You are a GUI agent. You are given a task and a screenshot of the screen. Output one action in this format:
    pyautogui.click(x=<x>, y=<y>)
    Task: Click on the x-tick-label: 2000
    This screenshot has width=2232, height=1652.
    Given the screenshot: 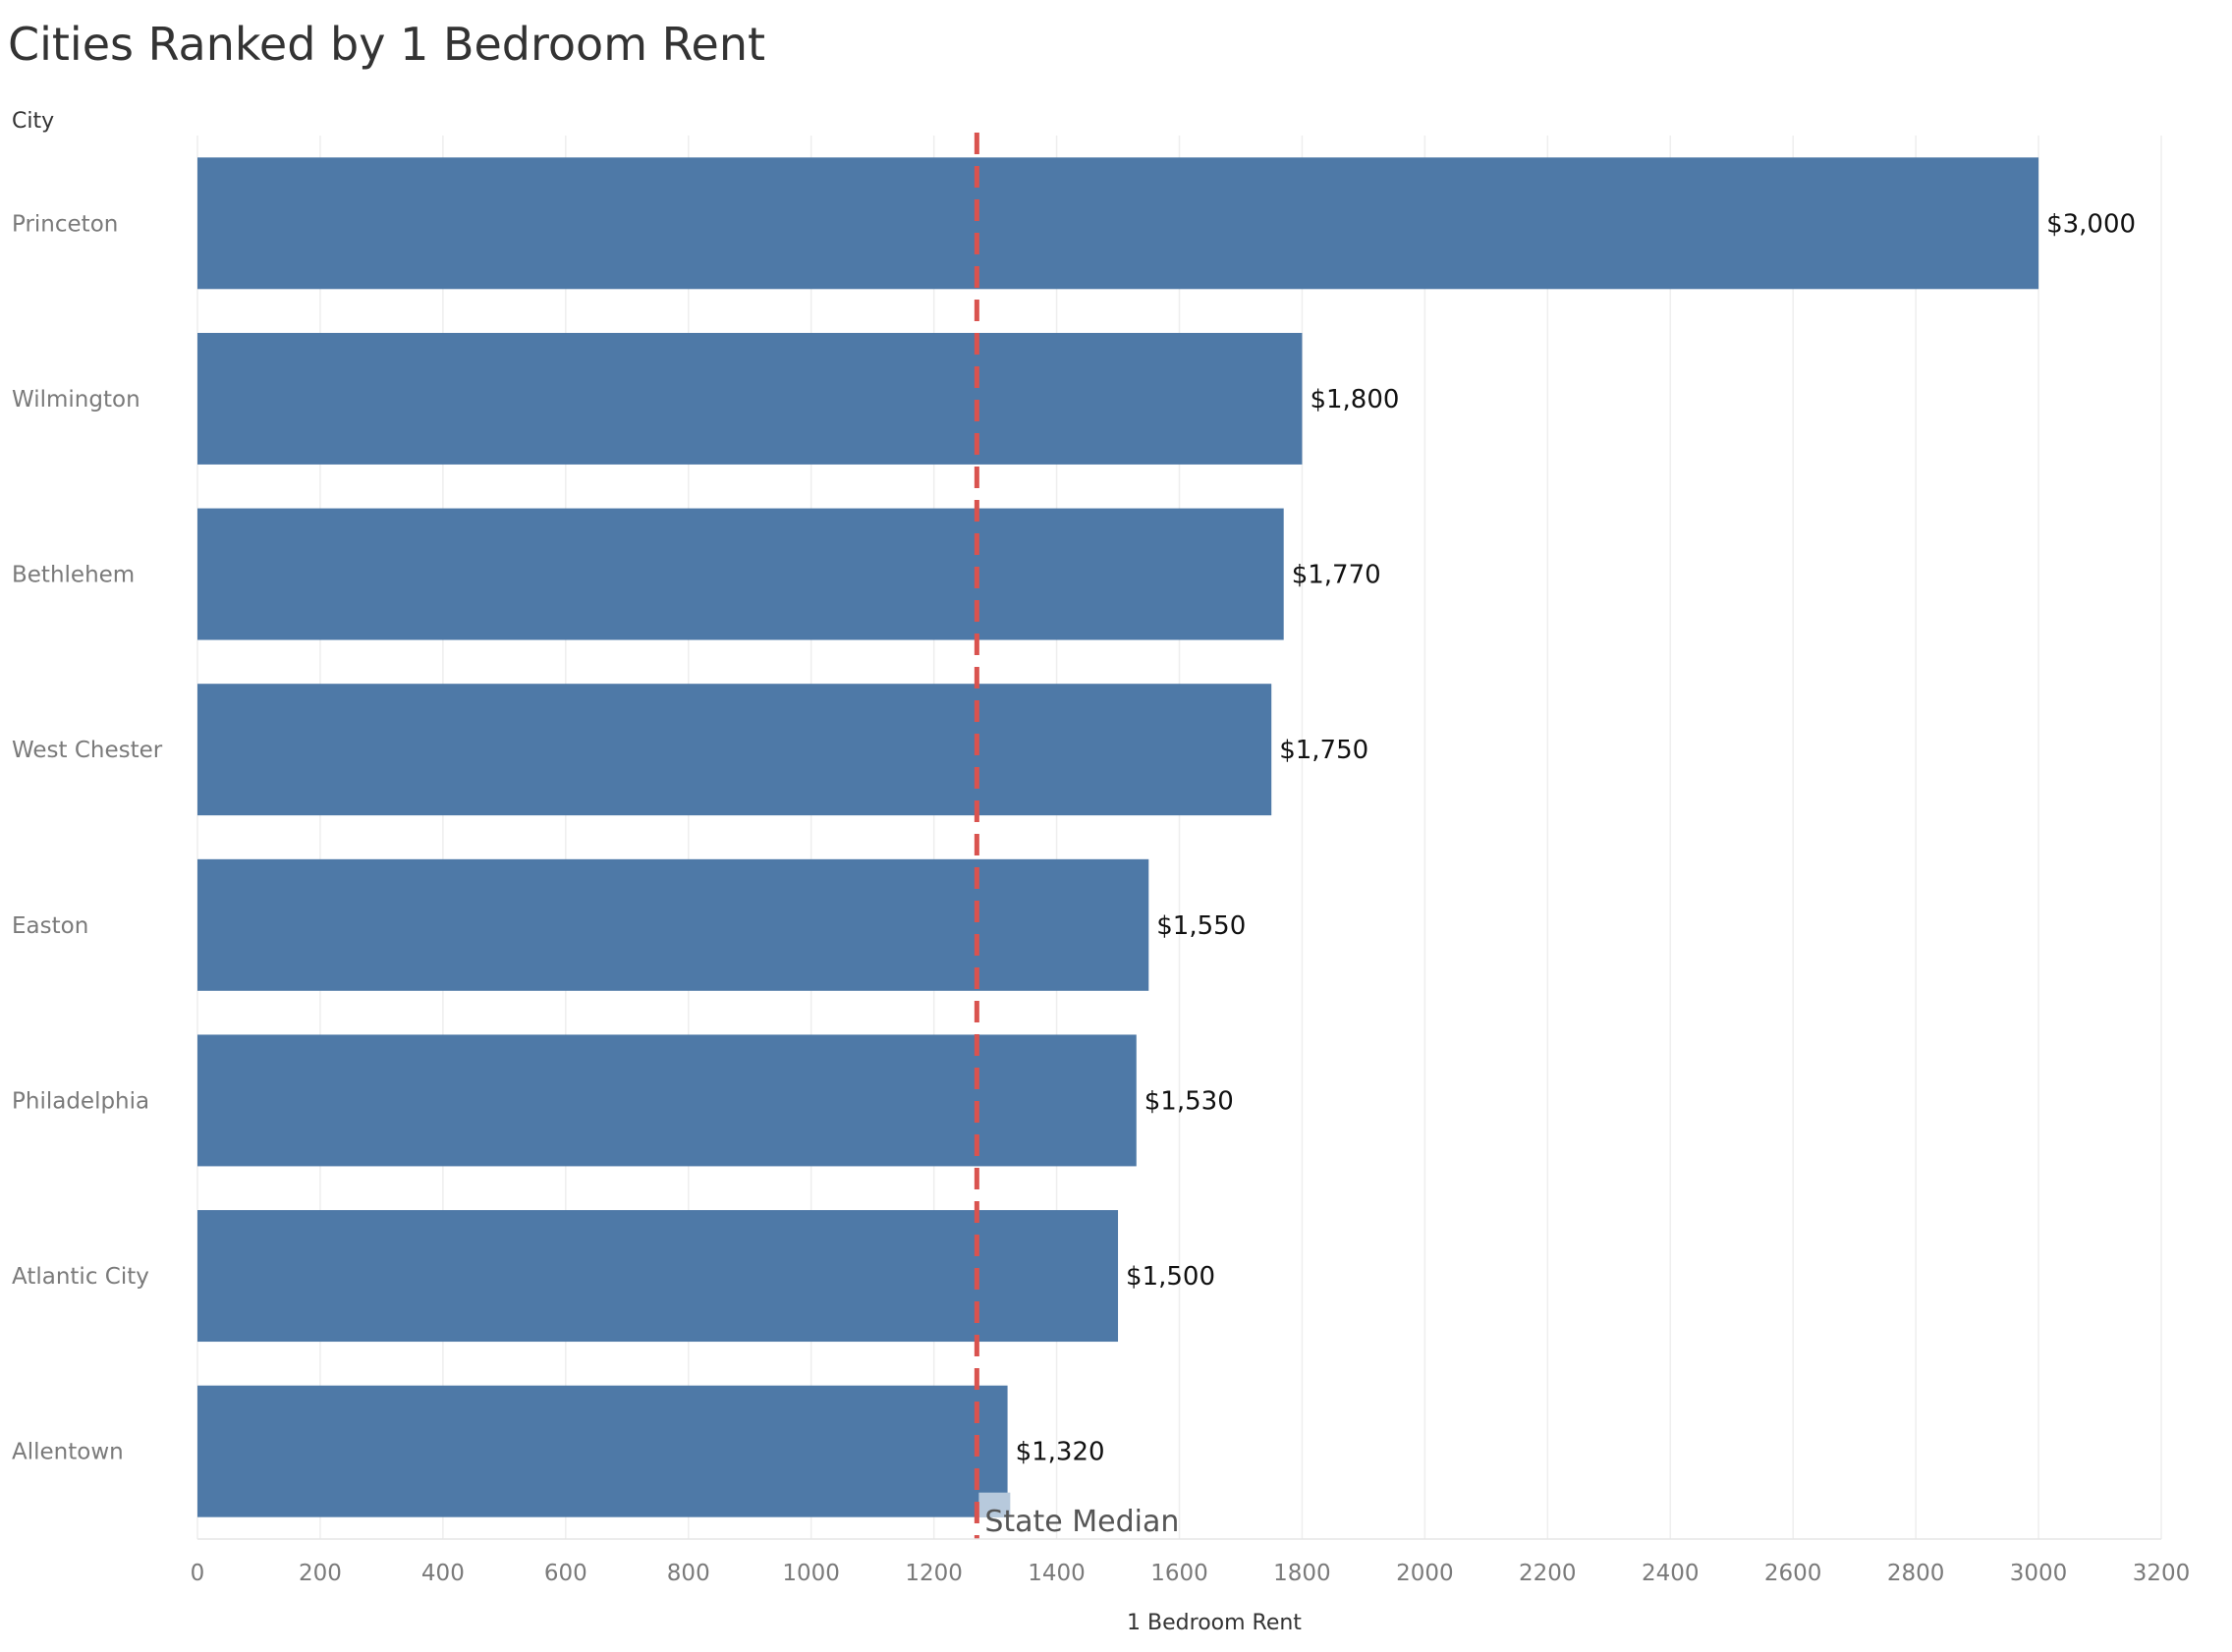 What is the action you would take?
    pyautogui.click(x=1425, y=1573)
    